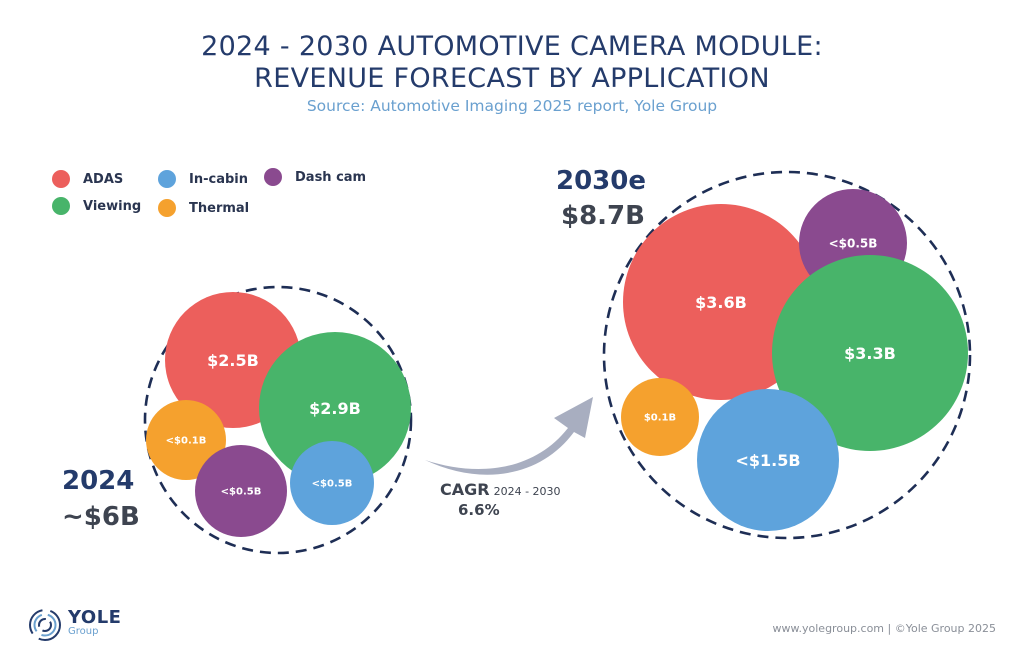 This screenshot has width=1024, height=662. Describe the element at coordinates (218, 179) in the screenshot. I see `legend-label: In-cabin` at that location.